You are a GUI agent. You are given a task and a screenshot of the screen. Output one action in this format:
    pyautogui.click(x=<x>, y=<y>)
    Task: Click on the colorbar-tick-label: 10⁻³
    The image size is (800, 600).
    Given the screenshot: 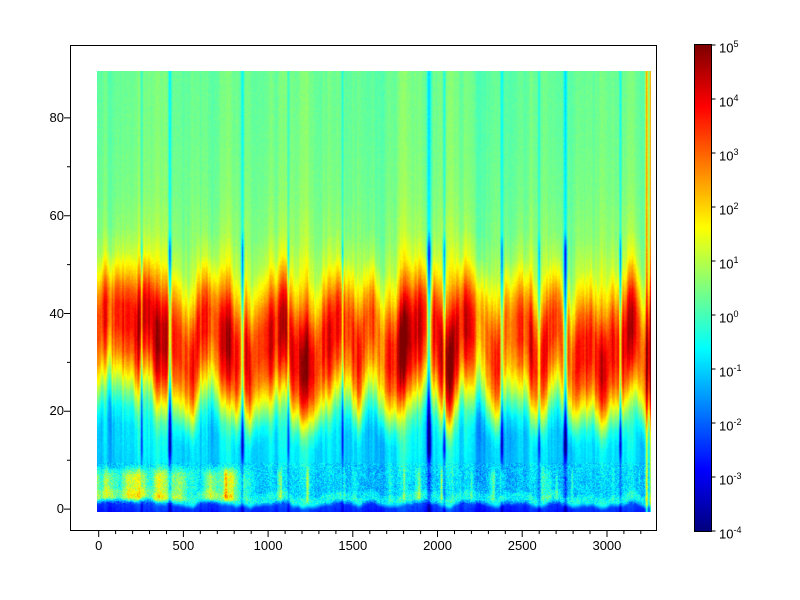 What is the action you would take?
    pyautogui.click(x=730, y=479)
    